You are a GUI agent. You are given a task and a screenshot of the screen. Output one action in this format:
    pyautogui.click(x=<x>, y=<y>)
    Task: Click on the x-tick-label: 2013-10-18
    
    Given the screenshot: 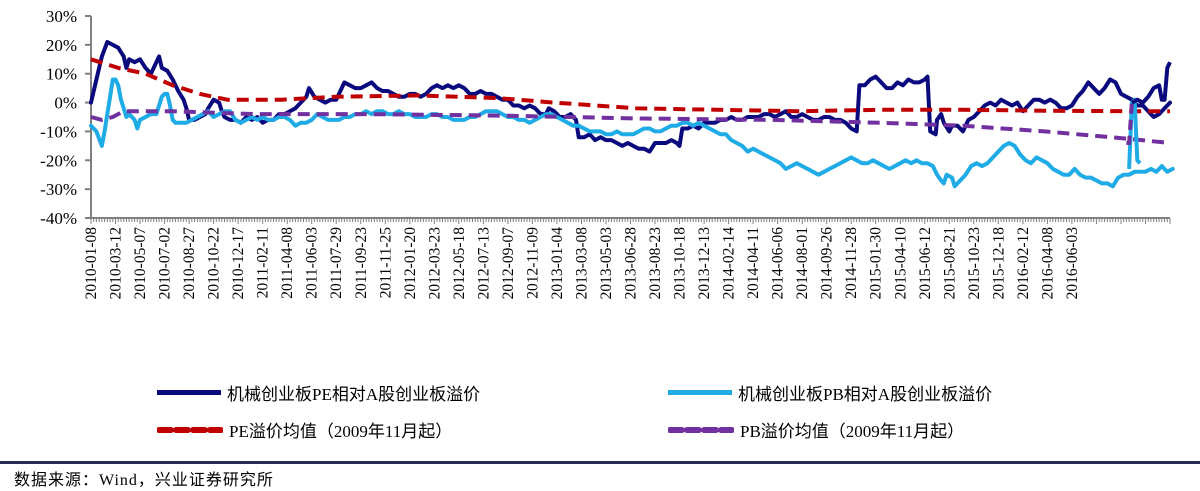 What is the action you would take?
    pyautogui.click(x=680, y=263)
    